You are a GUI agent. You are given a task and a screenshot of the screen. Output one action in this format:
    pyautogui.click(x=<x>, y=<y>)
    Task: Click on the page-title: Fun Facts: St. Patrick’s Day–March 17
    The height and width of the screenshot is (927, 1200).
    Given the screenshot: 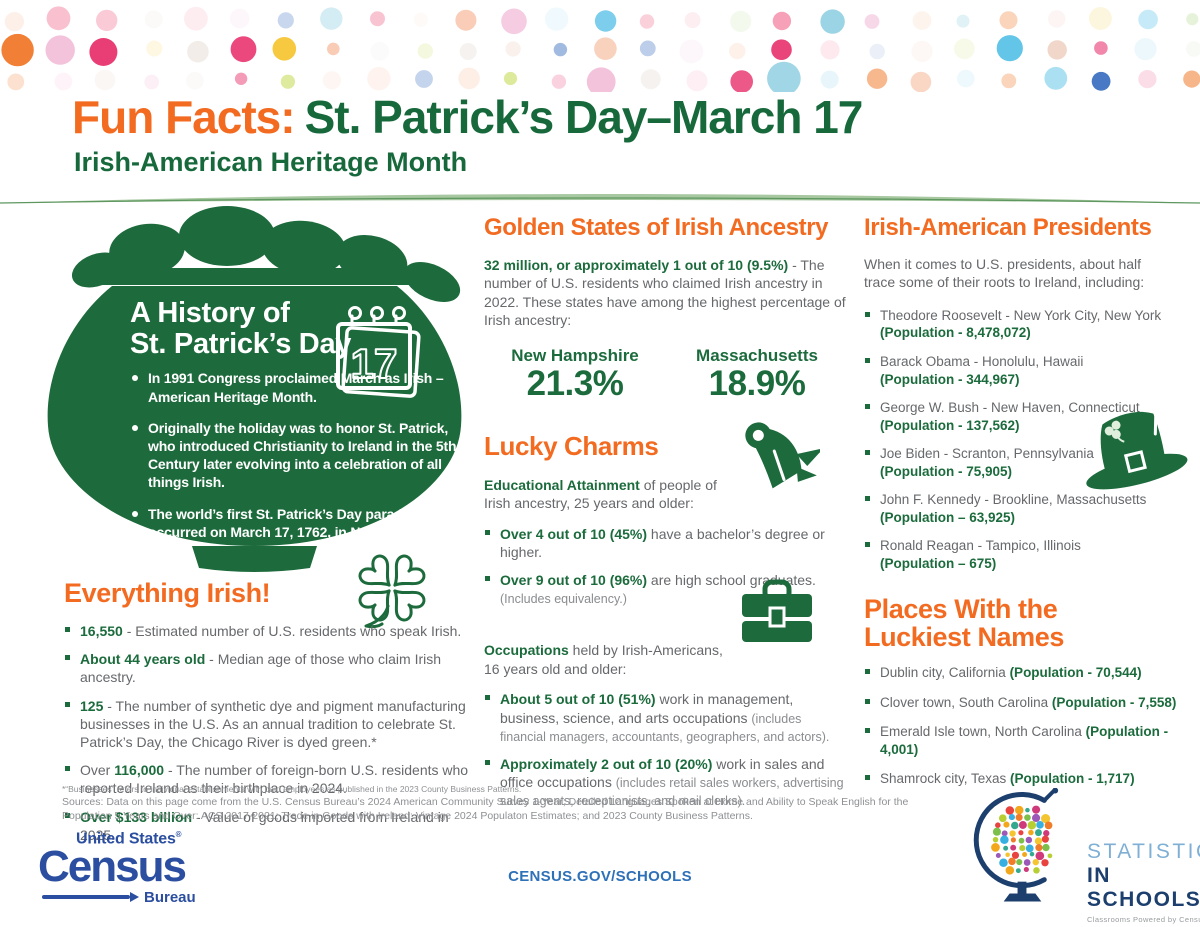 What is the action you would take?
    pyautogui.click(x=468, y=117)
    